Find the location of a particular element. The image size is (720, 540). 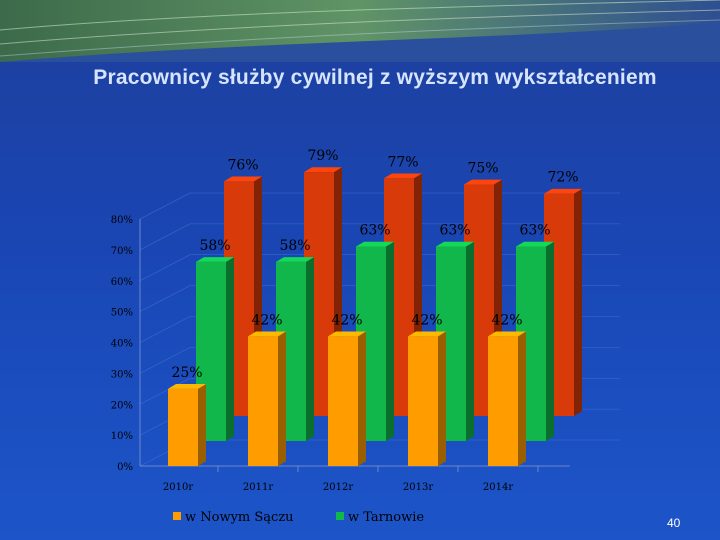

label-back: 79% is located at coordinates (322, 156).